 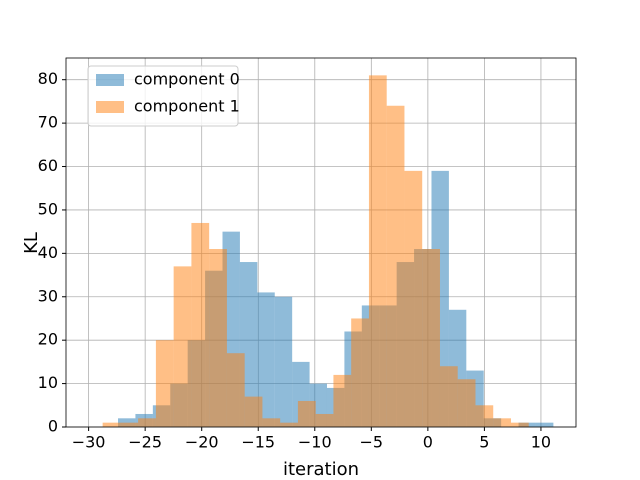 I want to click on legend-box, so click(x=163, y=96).